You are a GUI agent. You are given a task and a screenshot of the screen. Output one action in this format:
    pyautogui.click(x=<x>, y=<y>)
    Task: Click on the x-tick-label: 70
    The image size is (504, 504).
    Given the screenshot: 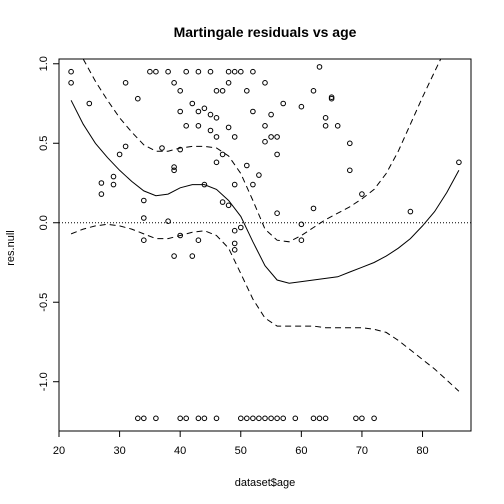 What is the action you would take?
    pyautogui.click(x=362, y=451)
    